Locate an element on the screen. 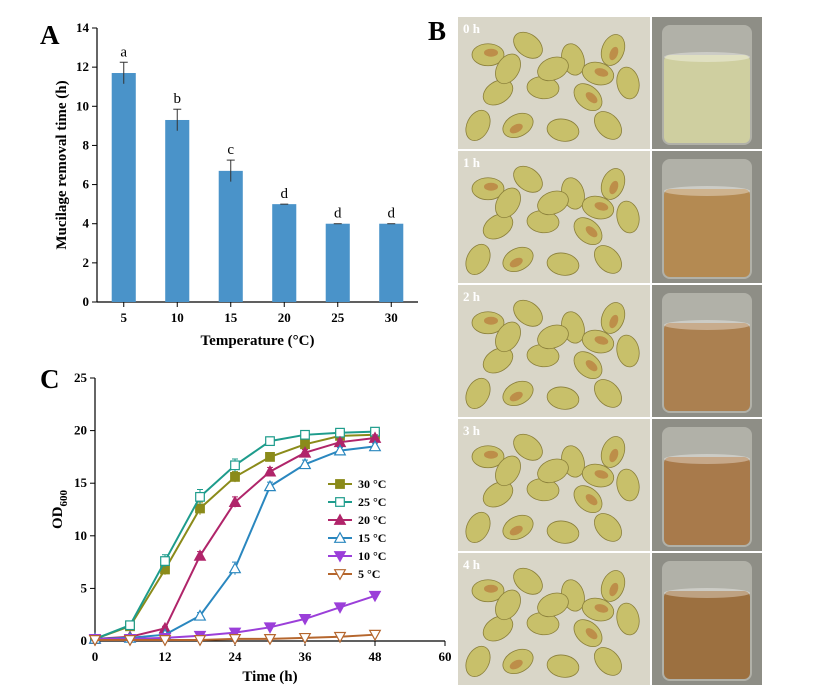  y-tick-label: 12 is located at coordinates (82, 66).